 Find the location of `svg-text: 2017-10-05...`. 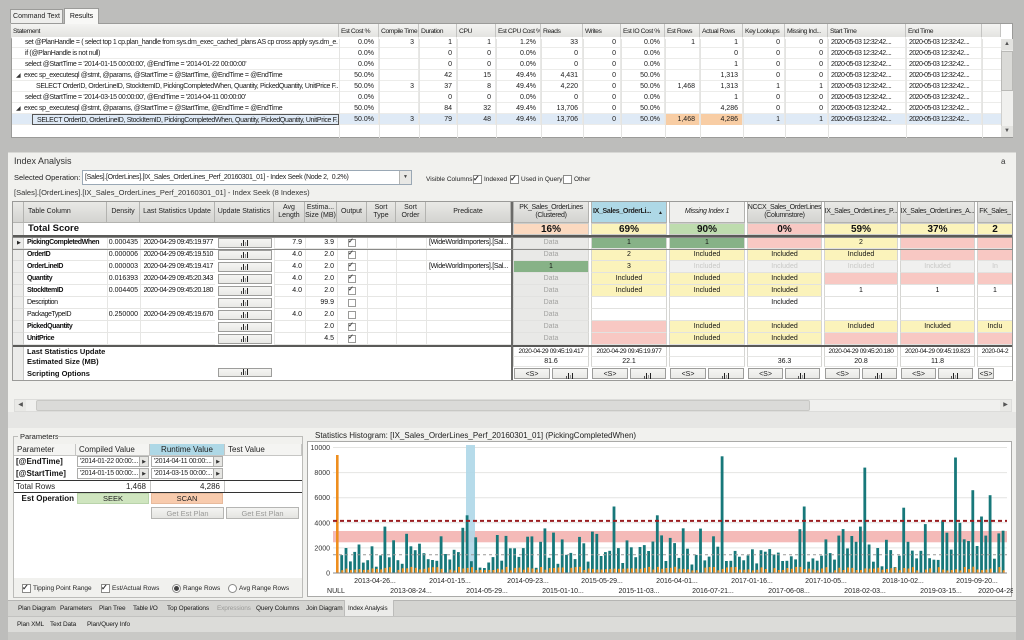

svg-text: 2017-10-05... is located at coordinates (826, 581).